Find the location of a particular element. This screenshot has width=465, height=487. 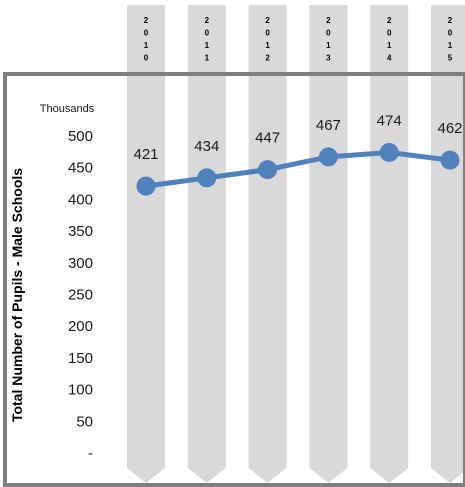

y-axis-unit-label: Thousands is located at coordinates (67, 109).